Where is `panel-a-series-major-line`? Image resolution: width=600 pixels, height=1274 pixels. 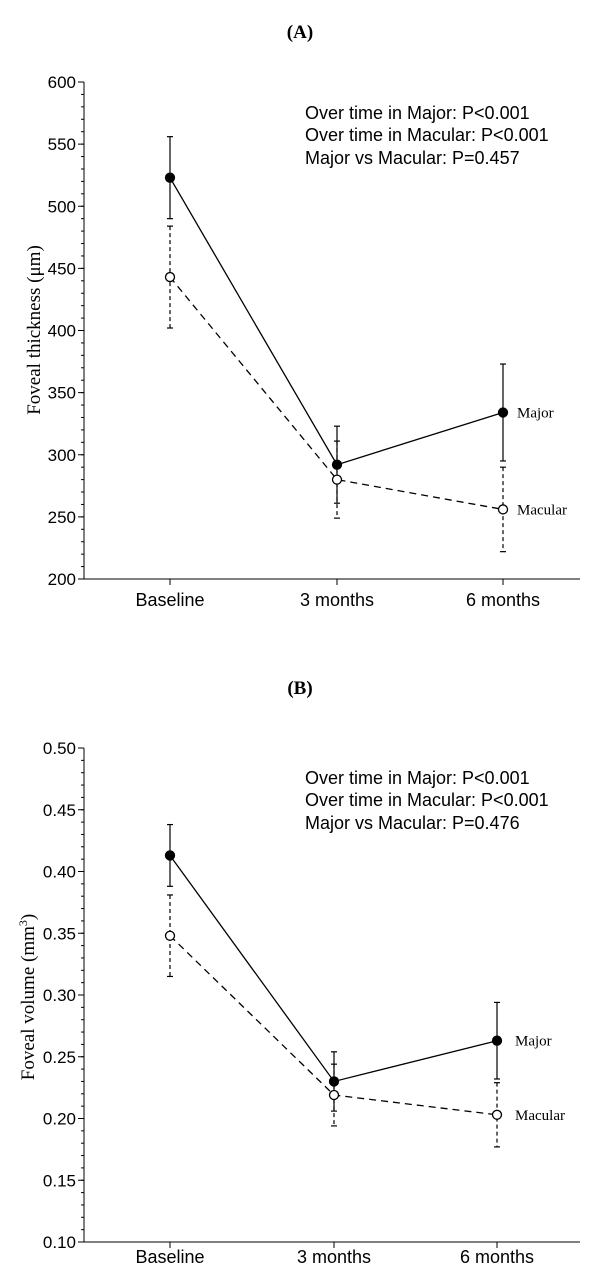
panel-a-series-major-line is located at coordinates (336, 321).